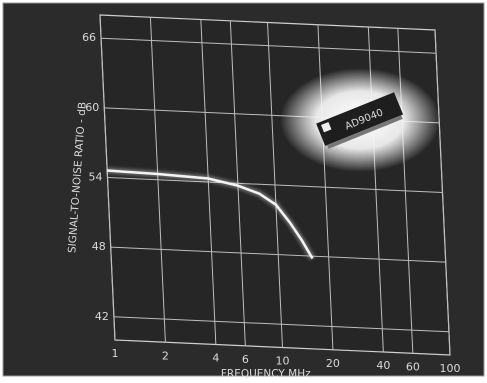  I want to click on x-tick-label: 4, so click(215, 358).